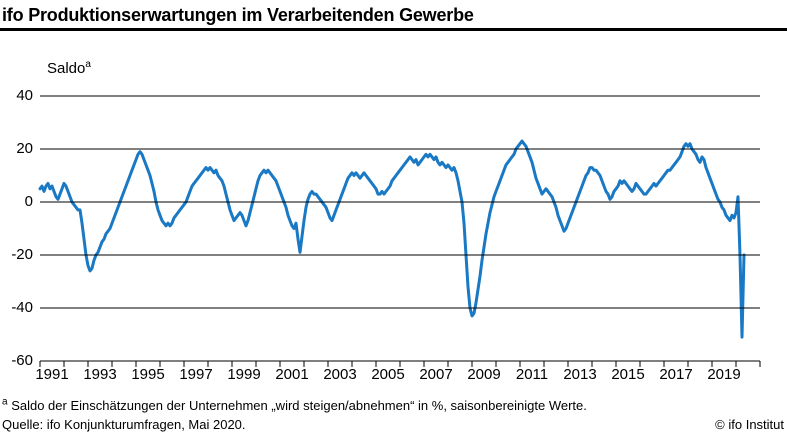 The image size is (787, 443). What do you see at coordinates (244, 374) in the screenshot?
I see `x-tick-label: 1999` at bounding box center [244, 374].